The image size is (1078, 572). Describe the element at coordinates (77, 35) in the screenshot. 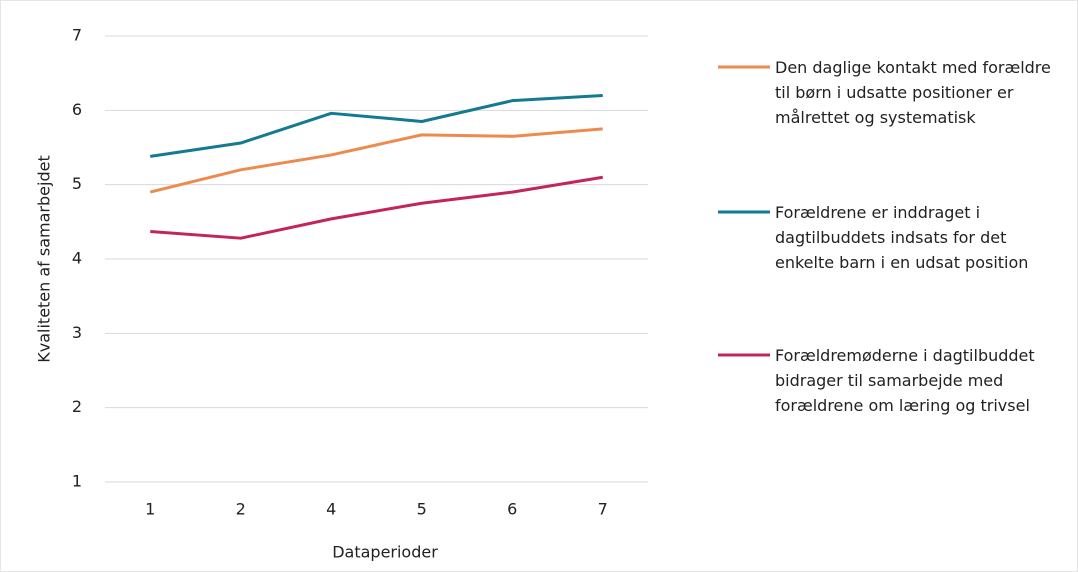

I see `y-tick-label: 7` at that location.